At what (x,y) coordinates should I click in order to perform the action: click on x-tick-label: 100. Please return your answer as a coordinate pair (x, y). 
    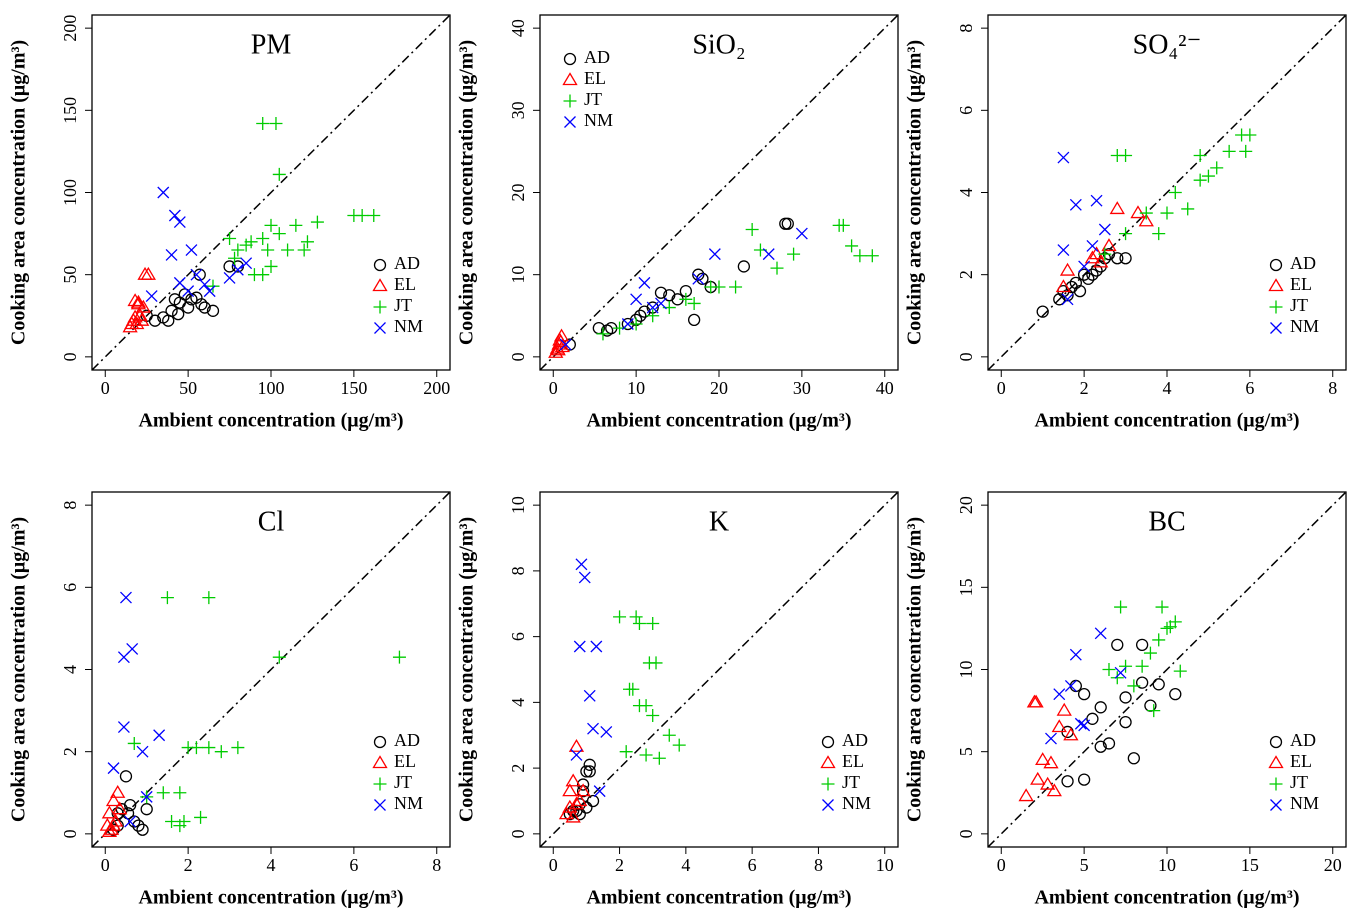
    Looking at the image, I should click on (271, 388).